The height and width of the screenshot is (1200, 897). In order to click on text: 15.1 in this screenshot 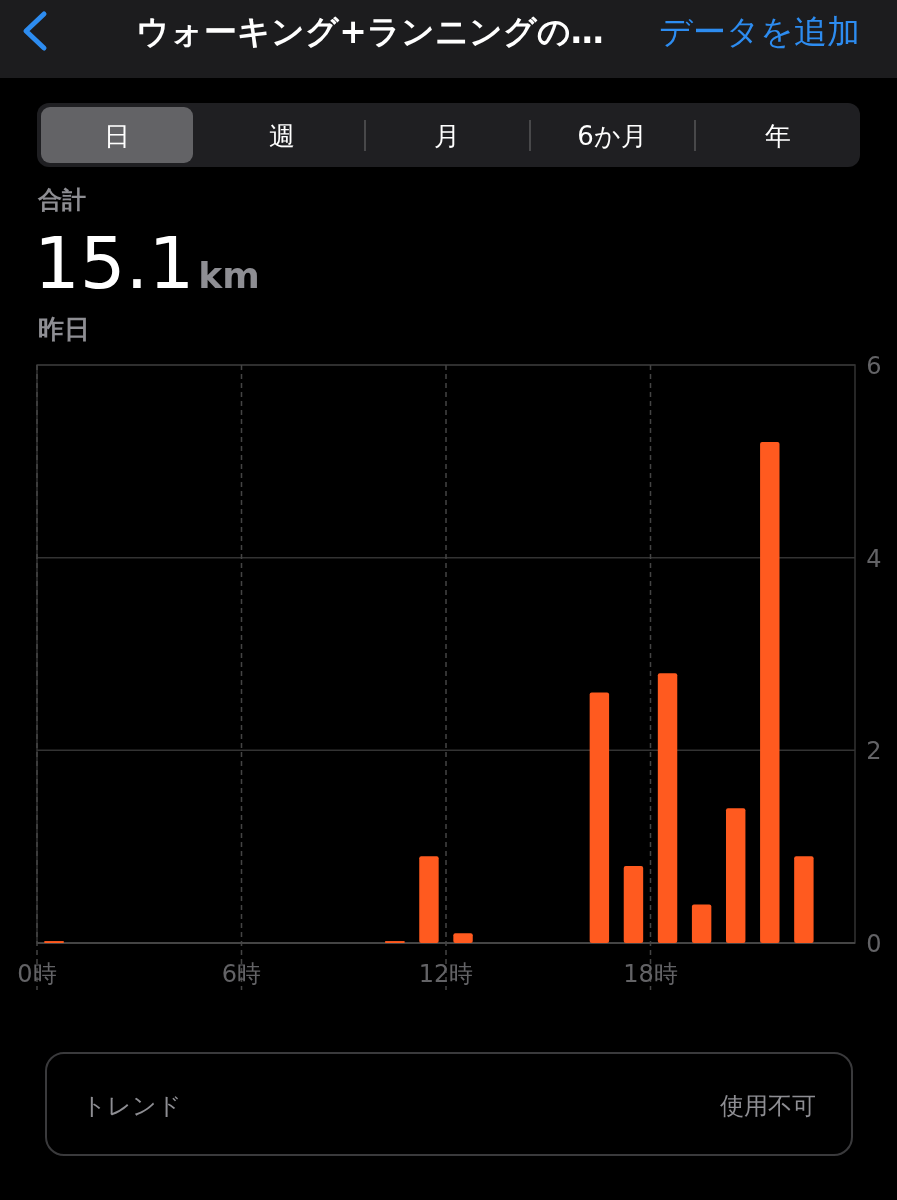, I will do `click(114, 263)`.